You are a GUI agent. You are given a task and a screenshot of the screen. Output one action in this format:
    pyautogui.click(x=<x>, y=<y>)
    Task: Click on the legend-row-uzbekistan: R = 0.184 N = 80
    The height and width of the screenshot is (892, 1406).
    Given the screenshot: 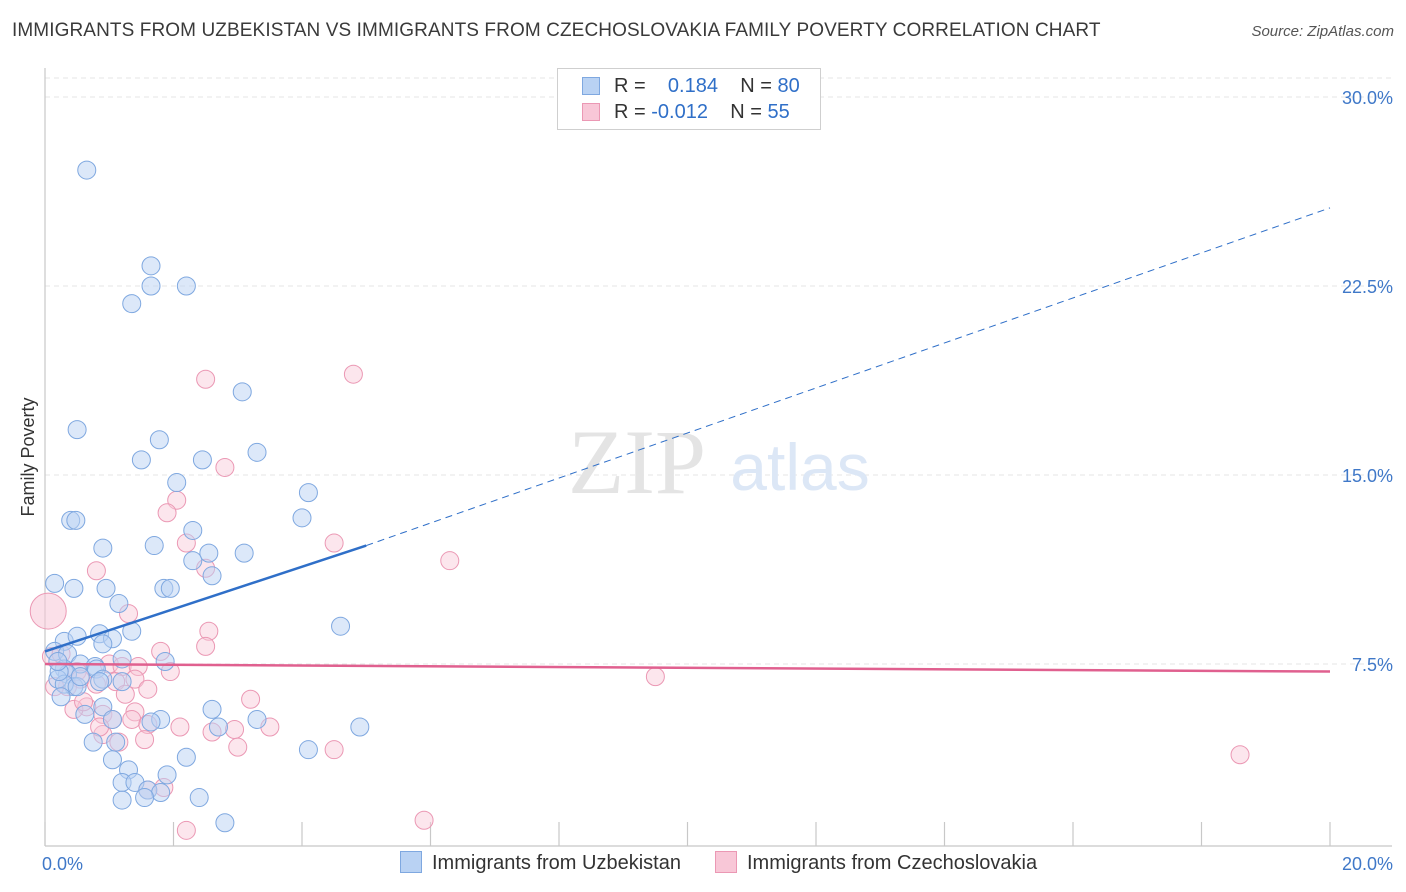 What is the action you would take?
    pyautogui.click(x=691, y=88)
    